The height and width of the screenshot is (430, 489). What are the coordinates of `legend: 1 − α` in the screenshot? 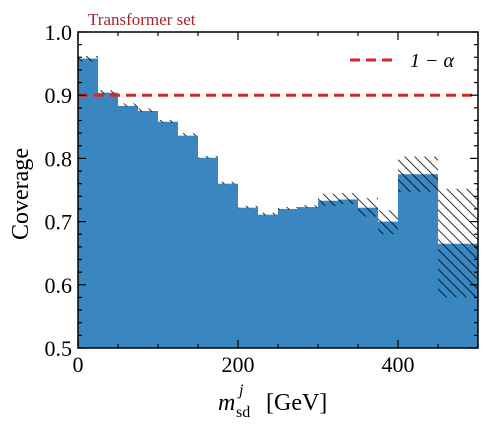 It's located at (402, 61).